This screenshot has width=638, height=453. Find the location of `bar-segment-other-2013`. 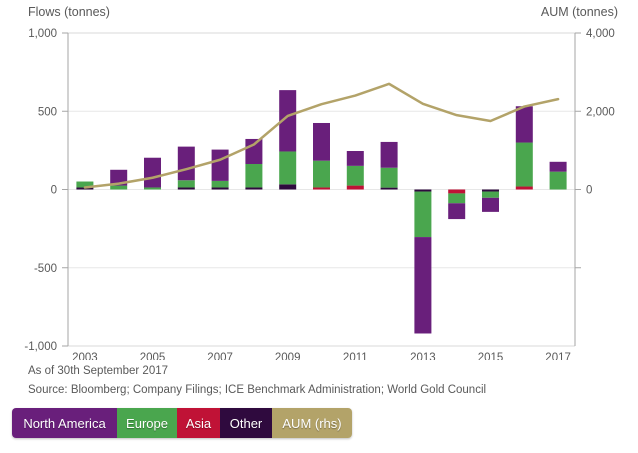

bar-segment-other-2013 is located at coordinates (423, 190).